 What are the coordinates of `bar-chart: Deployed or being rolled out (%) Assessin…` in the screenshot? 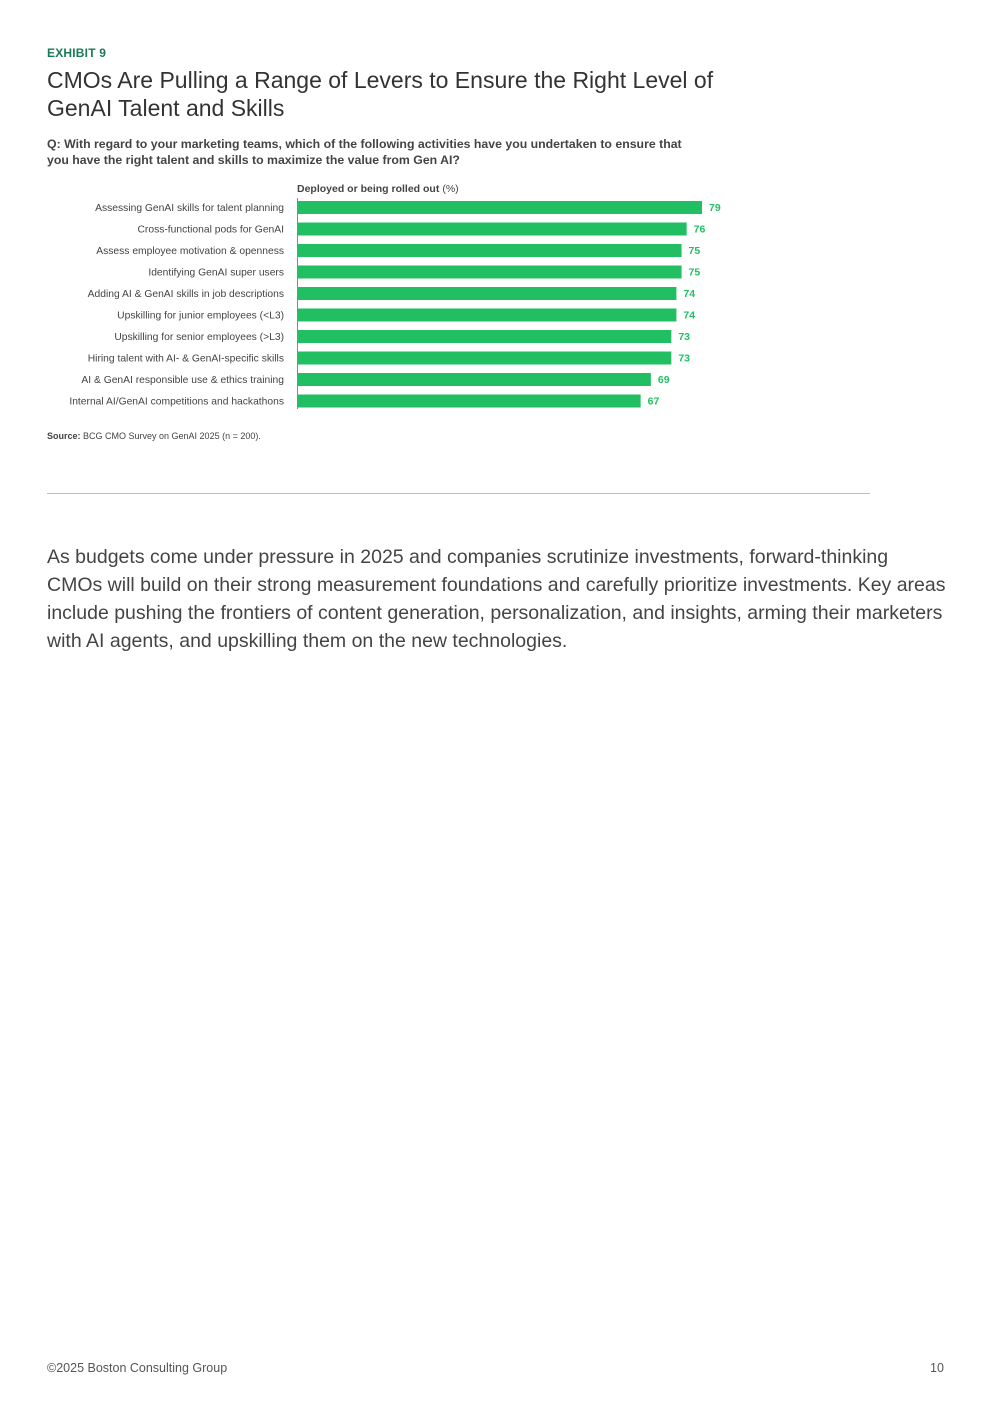 It's located at (395, 296).